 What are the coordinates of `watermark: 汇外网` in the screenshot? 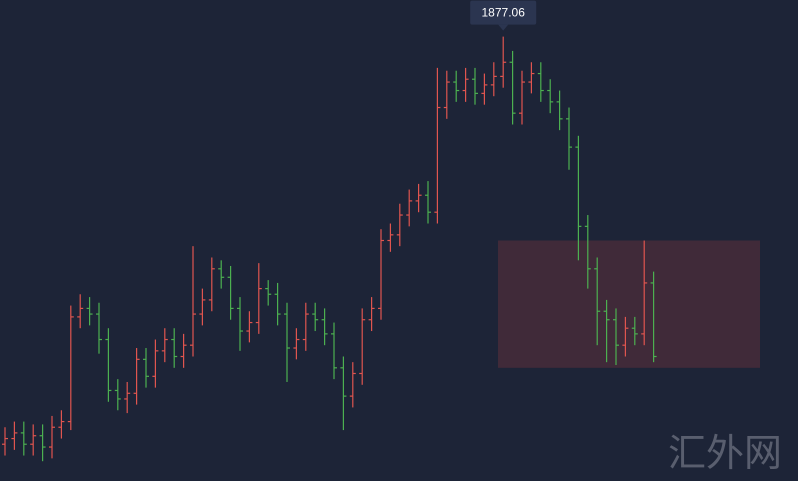 It's located at (725, 453).